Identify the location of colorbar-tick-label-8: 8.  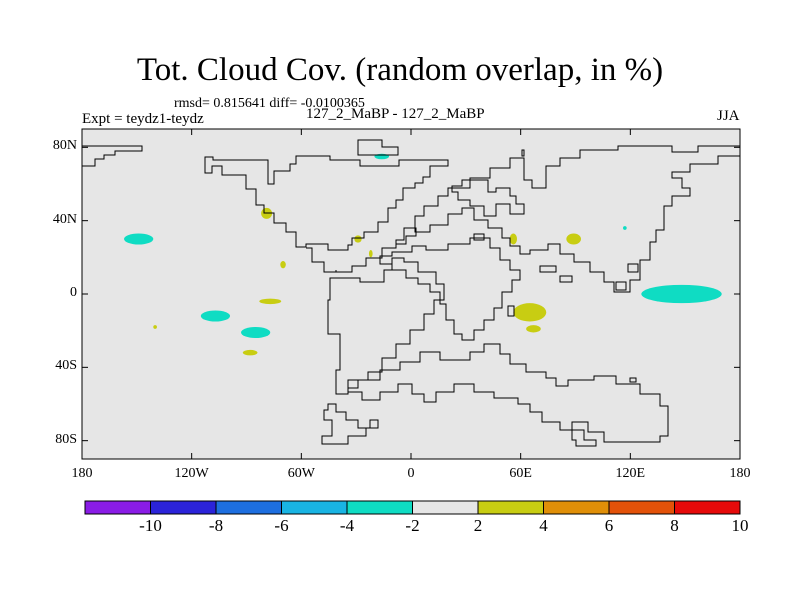
(674, 525).